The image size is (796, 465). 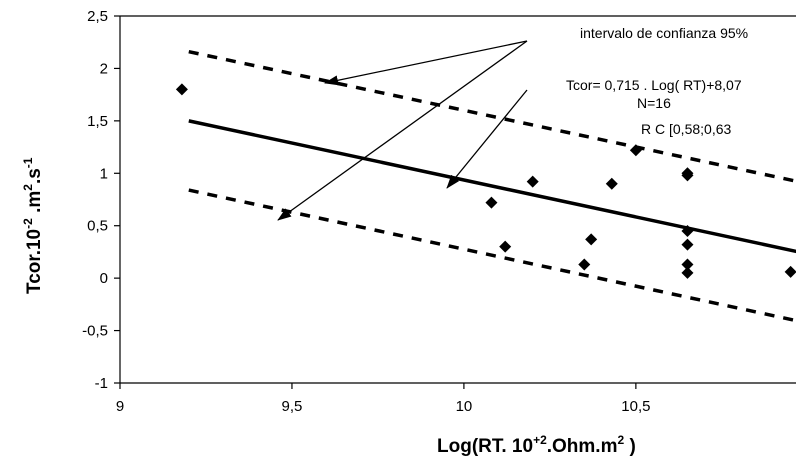 I want to click on x-axis-title-main: Log(RT. 10, so click(x=485, y=446).